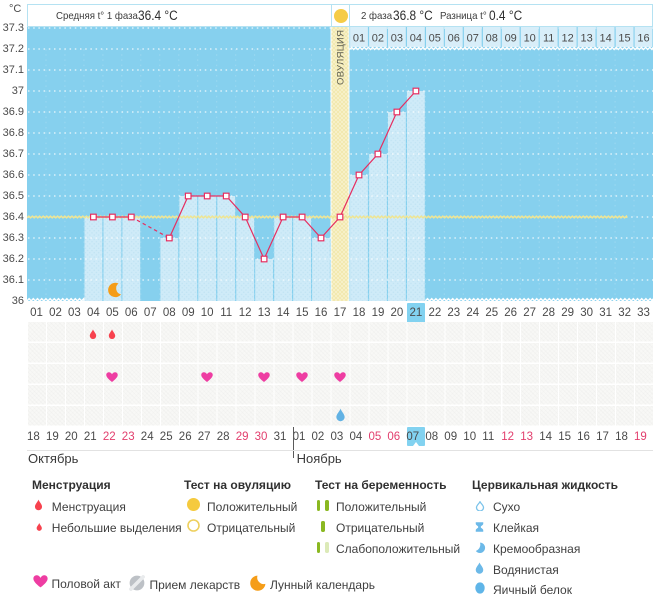 The height and width of the screenshot is (595, 663). I want to click on svg-text: 06, so click(454, 39).